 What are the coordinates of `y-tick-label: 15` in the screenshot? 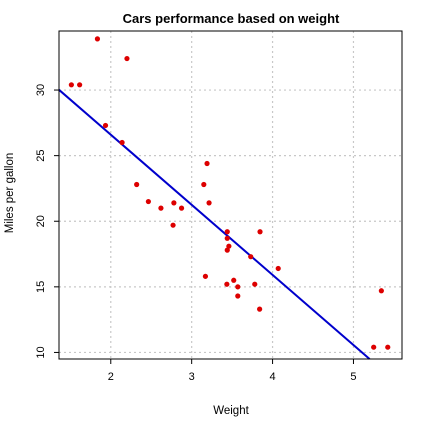 It's located at (41, 287).